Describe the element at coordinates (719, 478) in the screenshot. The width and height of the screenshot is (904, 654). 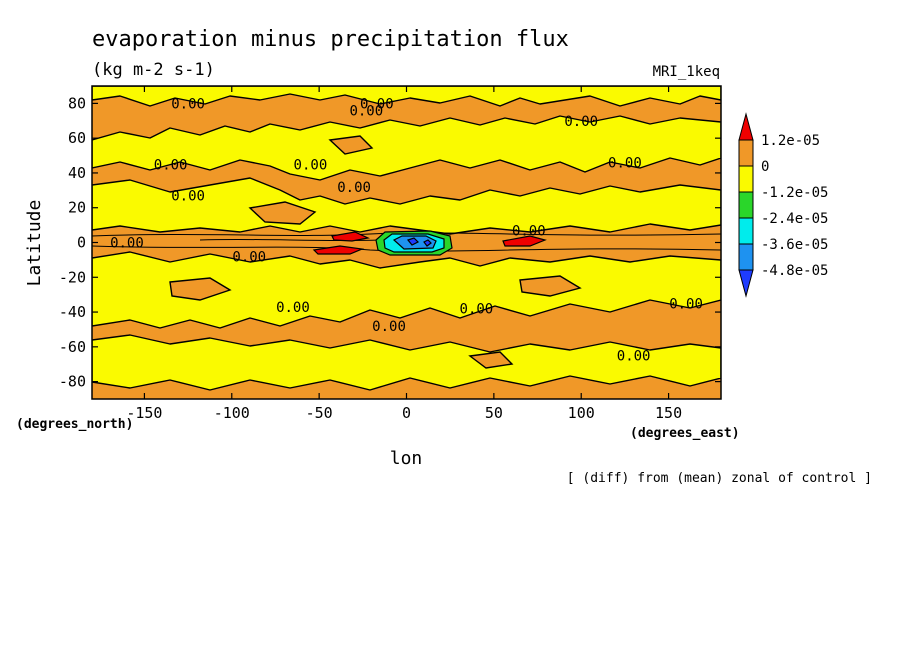
I see `footnote: [ (diff) from (mean) zonal of control ]` at that location.